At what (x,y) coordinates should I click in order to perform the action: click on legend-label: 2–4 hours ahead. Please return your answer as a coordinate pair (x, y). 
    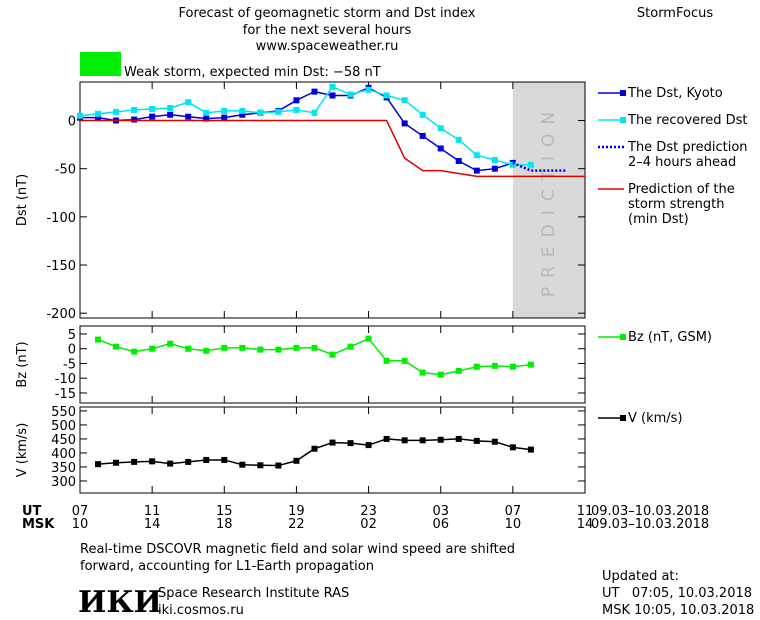
    Looking at the image, I should click on (682, 162).